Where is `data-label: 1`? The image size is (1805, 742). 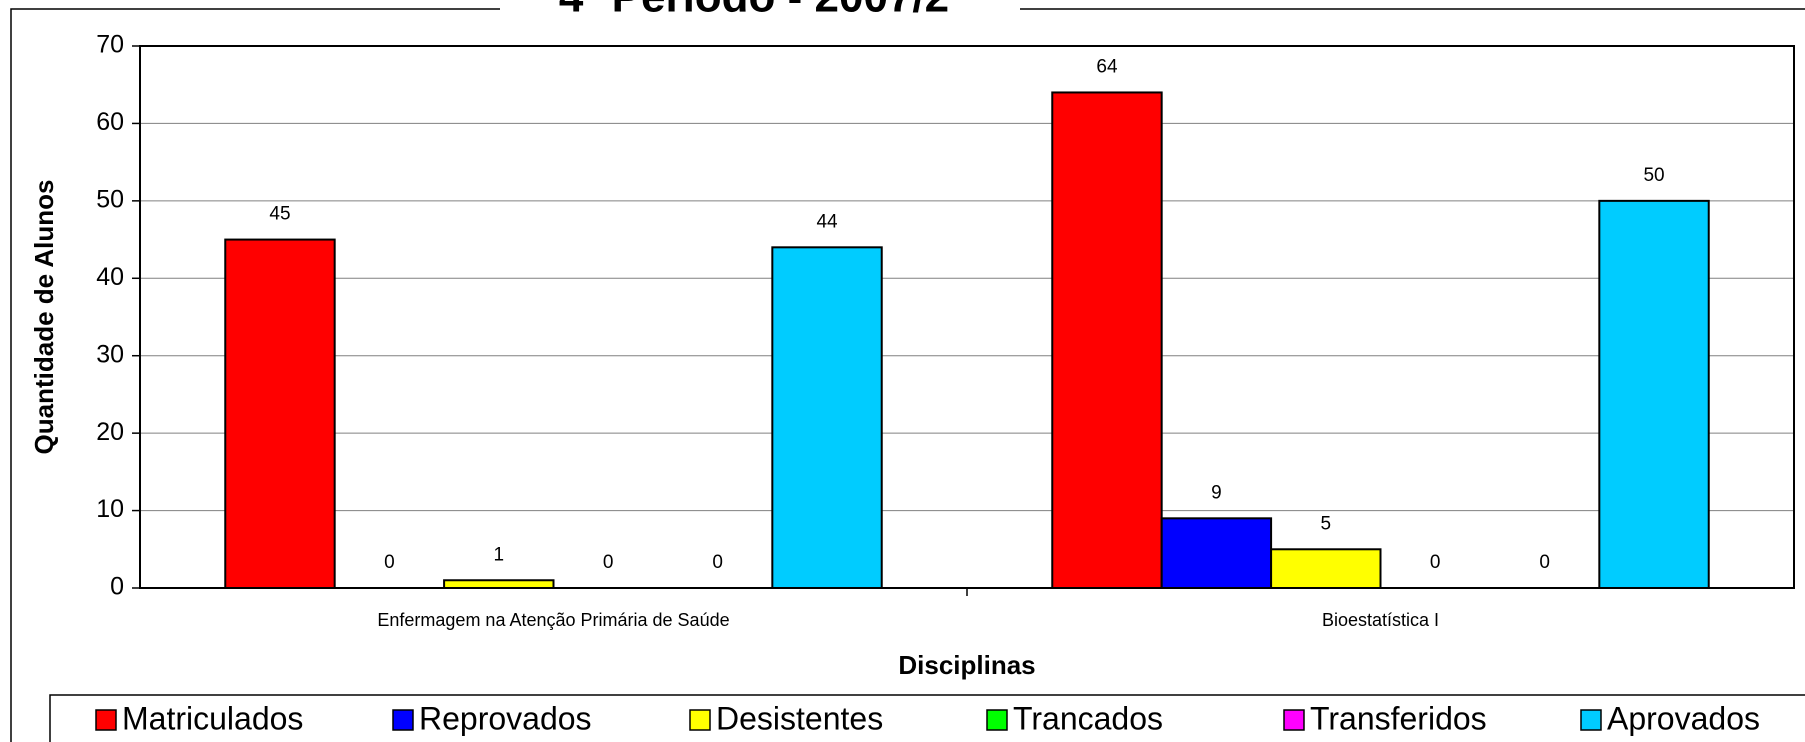 data-label: 1 is located at coordinates (499, 554).